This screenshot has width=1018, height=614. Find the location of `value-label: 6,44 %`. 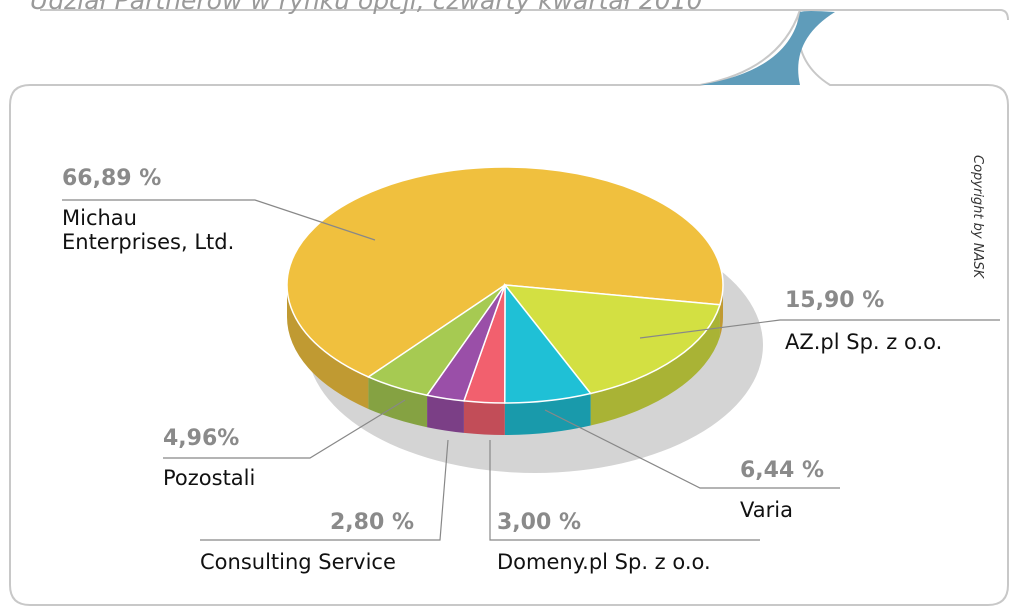

value-label: 6,44 % is located at coordinates (782, 470).